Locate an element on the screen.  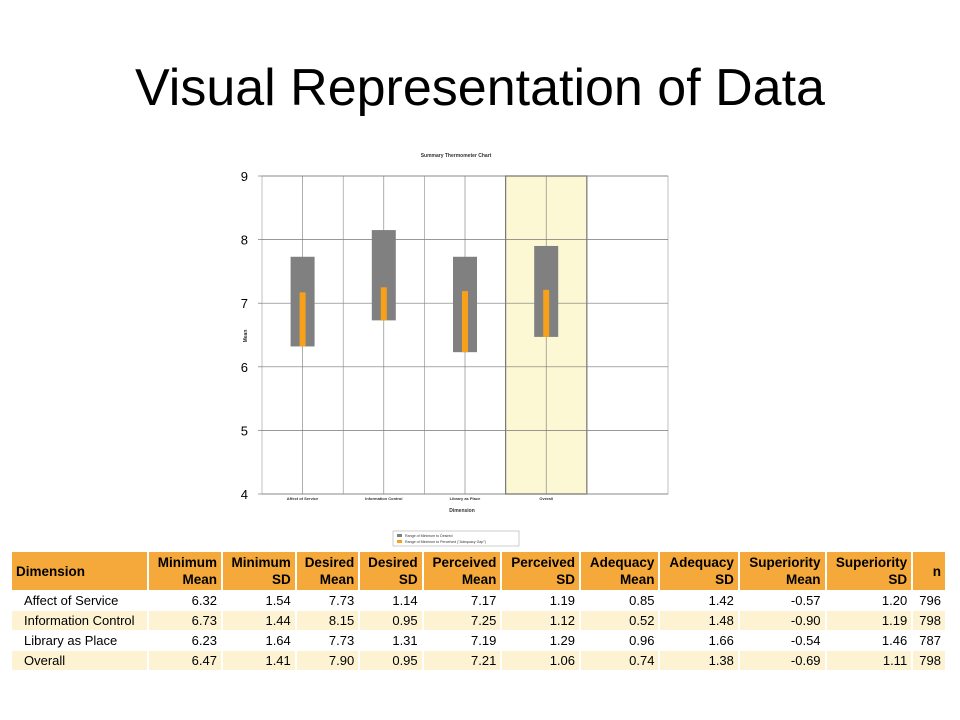
table-cell: 1.46 is located at coordinates (869, 640).